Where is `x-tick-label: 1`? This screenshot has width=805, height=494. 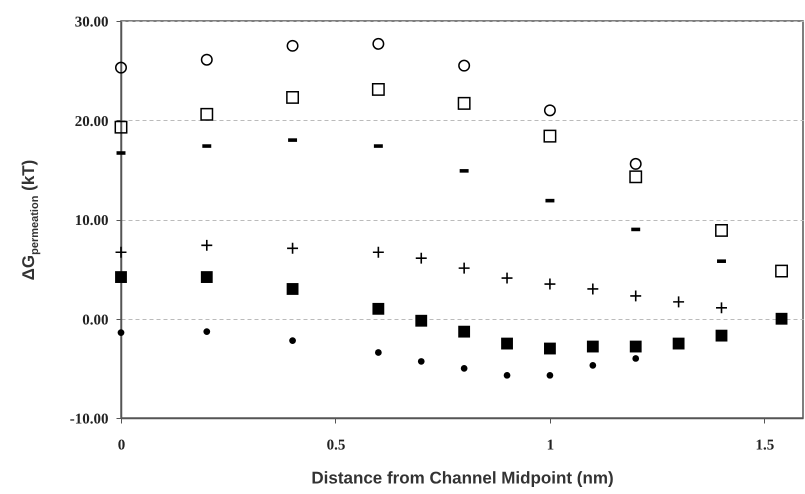
x-tick-label: 1 is located at coordinates (550, 446).